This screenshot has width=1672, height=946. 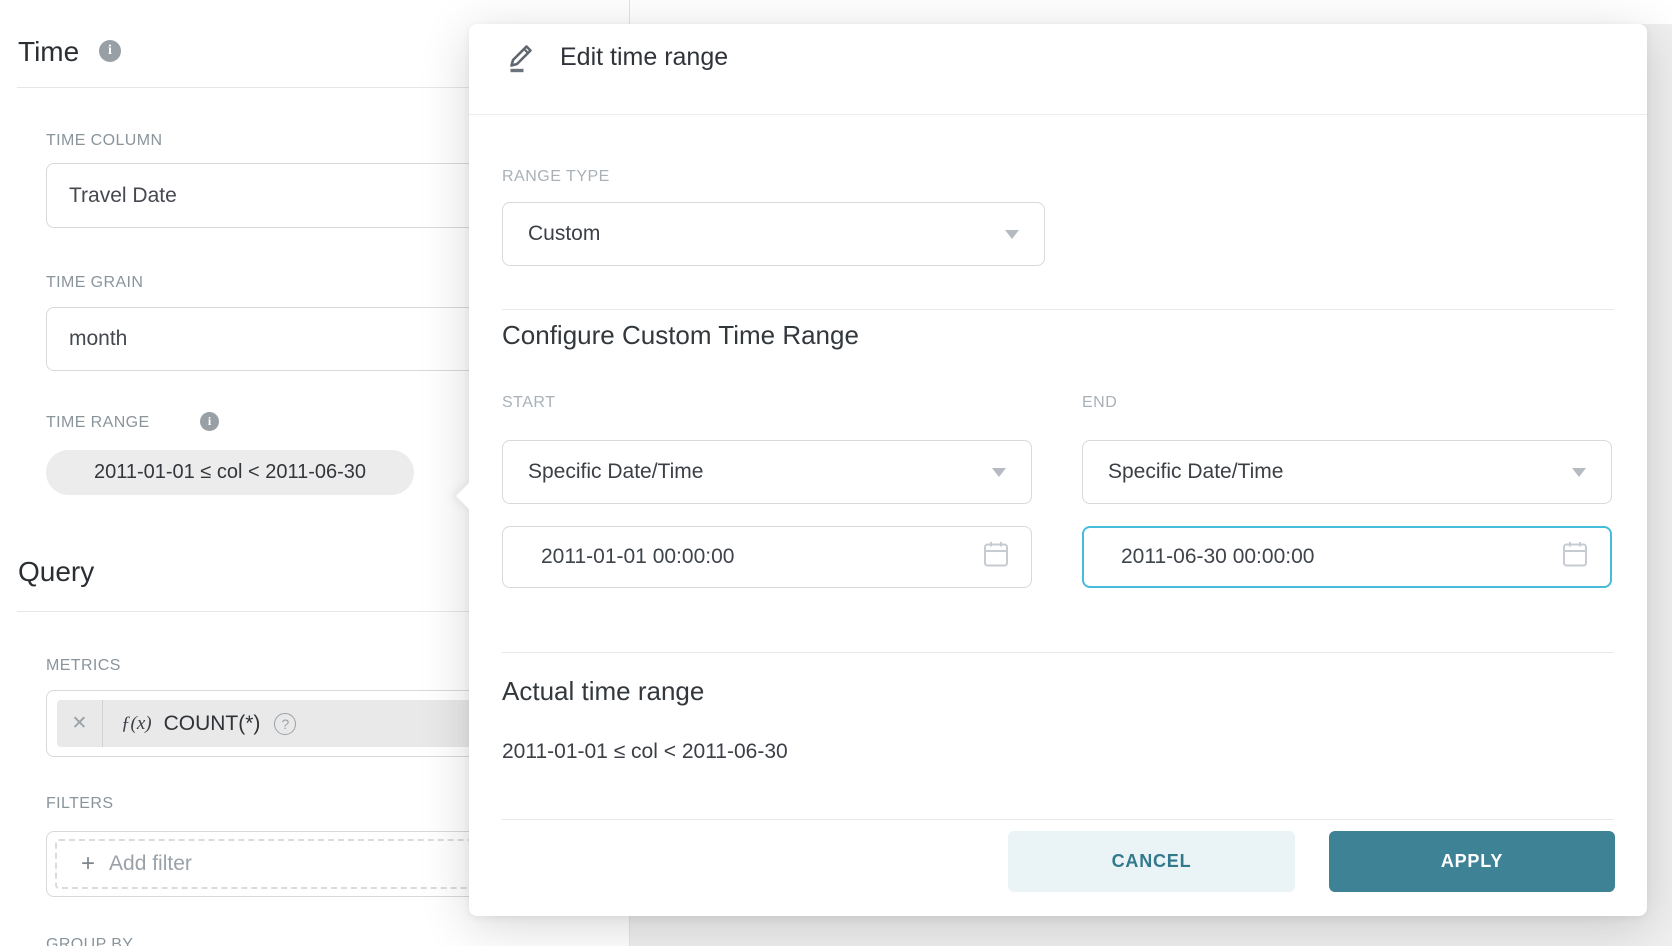 What do you see at coordinates (123, 195) in the screenshot?
I see `time-column-value: Travel Date` at bounding box center [123, 195].